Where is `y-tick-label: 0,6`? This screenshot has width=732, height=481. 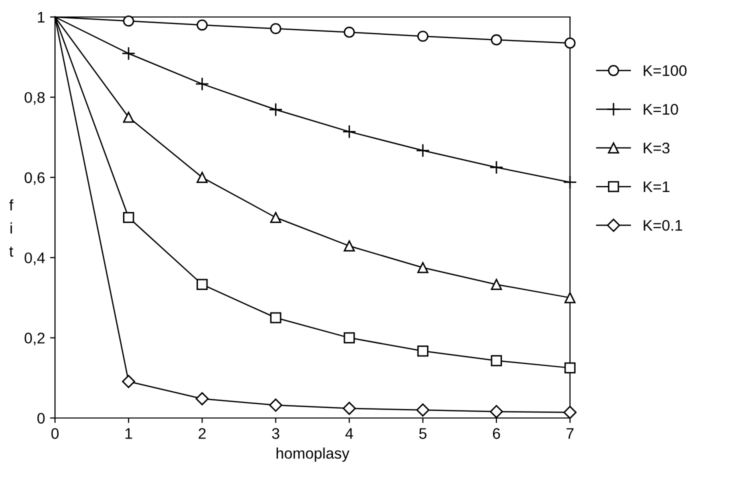
y-tick-label: 0,6 is located at coordinates (34, 178).